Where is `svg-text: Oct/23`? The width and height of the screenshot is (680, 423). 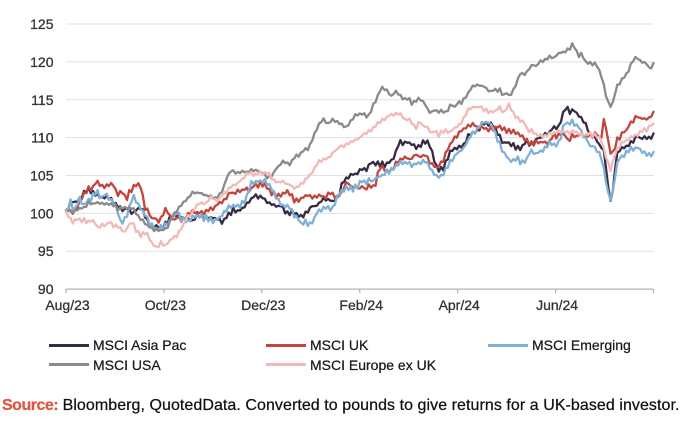
svg-text: Oct/23 is located at coordinates (165, 305).